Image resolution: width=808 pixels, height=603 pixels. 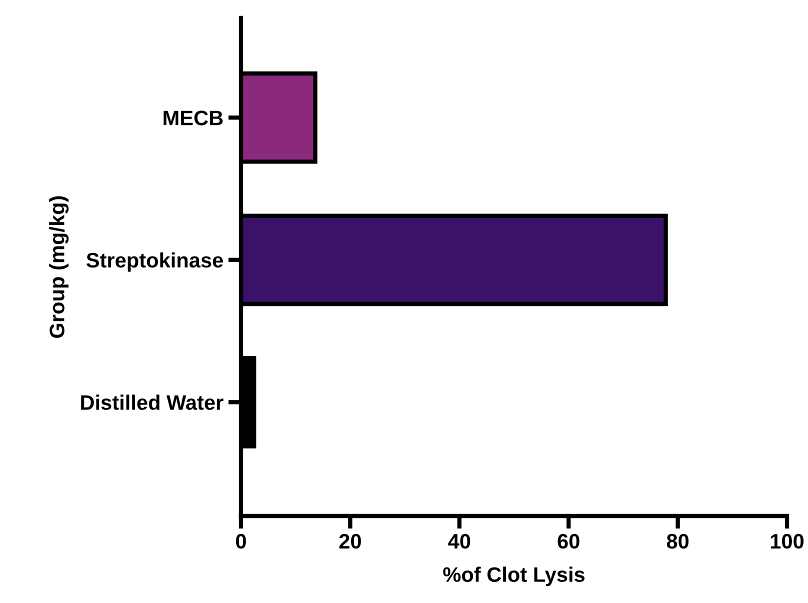 What do you see at coordinates (241, 541) in the screenshot?
I see `x-tick-label: 0` at bounding box center [241, 541].